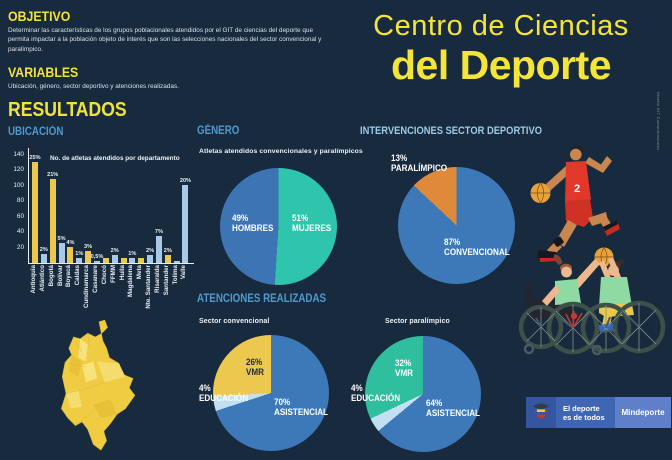 The height and width of the screenshot is (460, 672). What do you see at coordinates (20, 232) in the screenshot?
I see `y-tick: 40` at bounding box center [20, 232].